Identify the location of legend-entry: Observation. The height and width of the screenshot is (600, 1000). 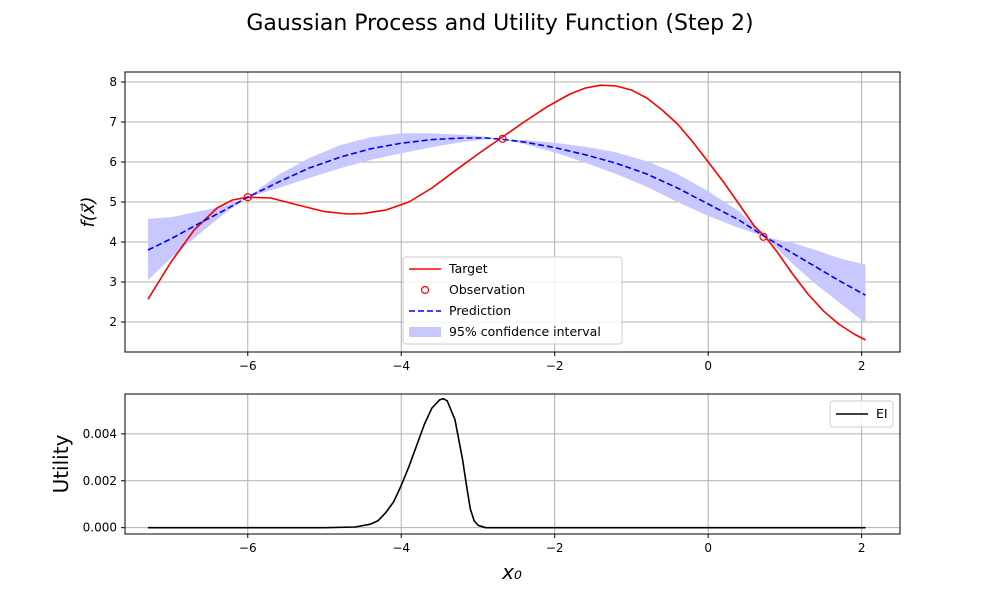
(472, 289).